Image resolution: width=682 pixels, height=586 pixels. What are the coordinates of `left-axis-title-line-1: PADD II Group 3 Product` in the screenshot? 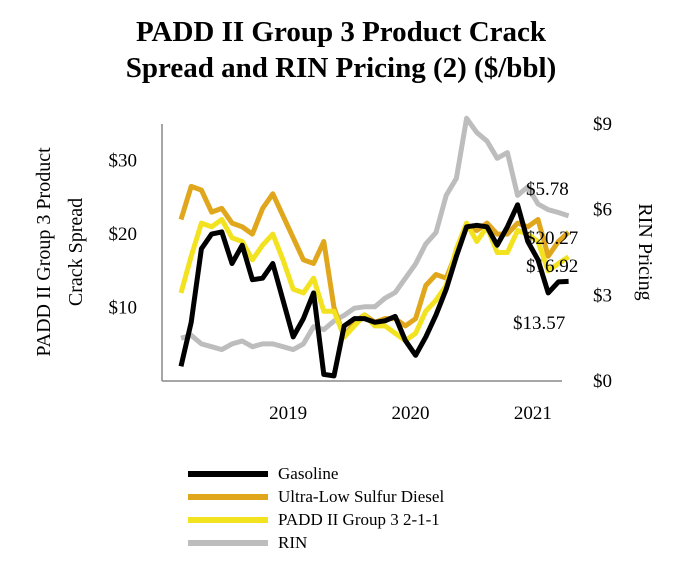 It's located at (44, 252).